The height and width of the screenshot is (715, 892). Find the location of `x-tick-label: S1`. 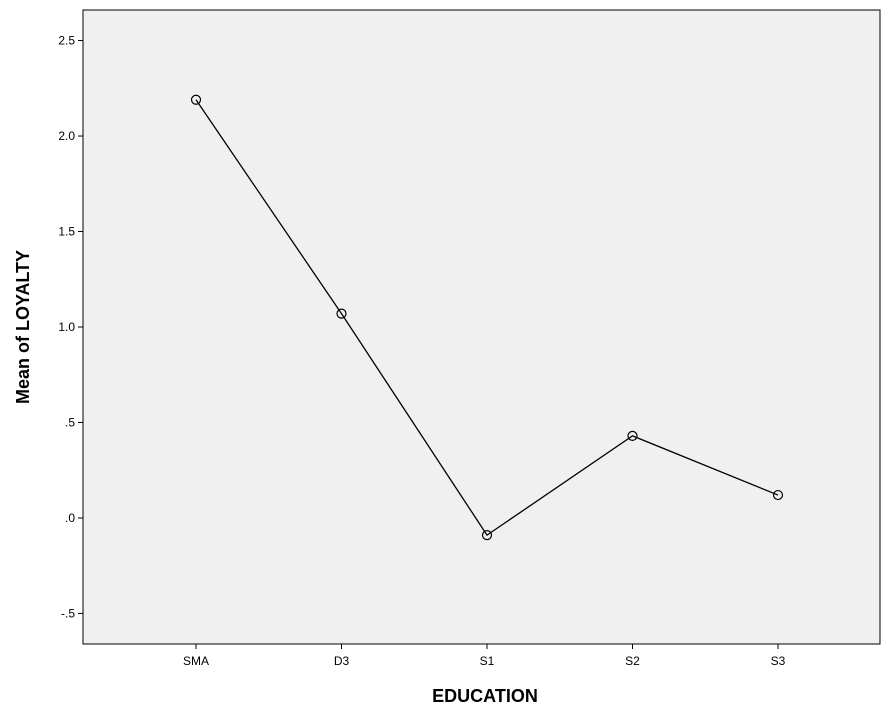

x-tick-label: S1 is located at coordinates (487, 661).